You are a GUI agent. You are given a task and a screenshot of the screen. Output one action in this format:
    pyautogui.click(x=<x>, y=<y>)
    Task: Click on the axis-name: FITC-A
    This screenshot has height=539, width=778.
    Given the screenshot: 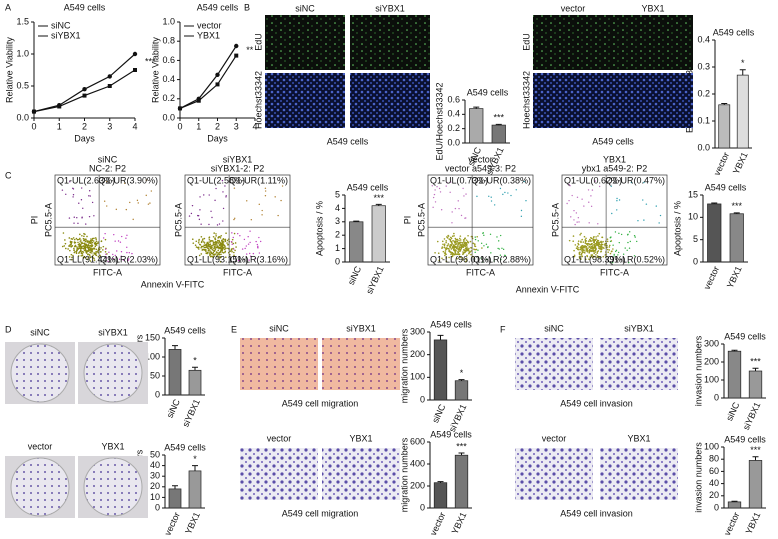 What is the action you would take?
    pyautogui.click(x=614, y=272)
    